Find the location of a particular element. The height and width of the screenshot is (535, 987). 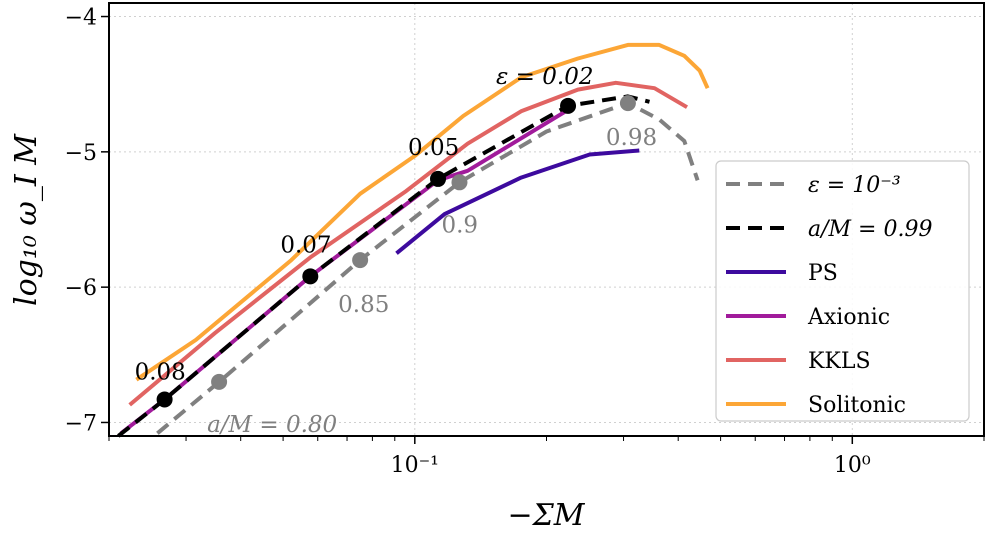

marker-label: a/M = 0.80 is located at coordinates (272, 425).